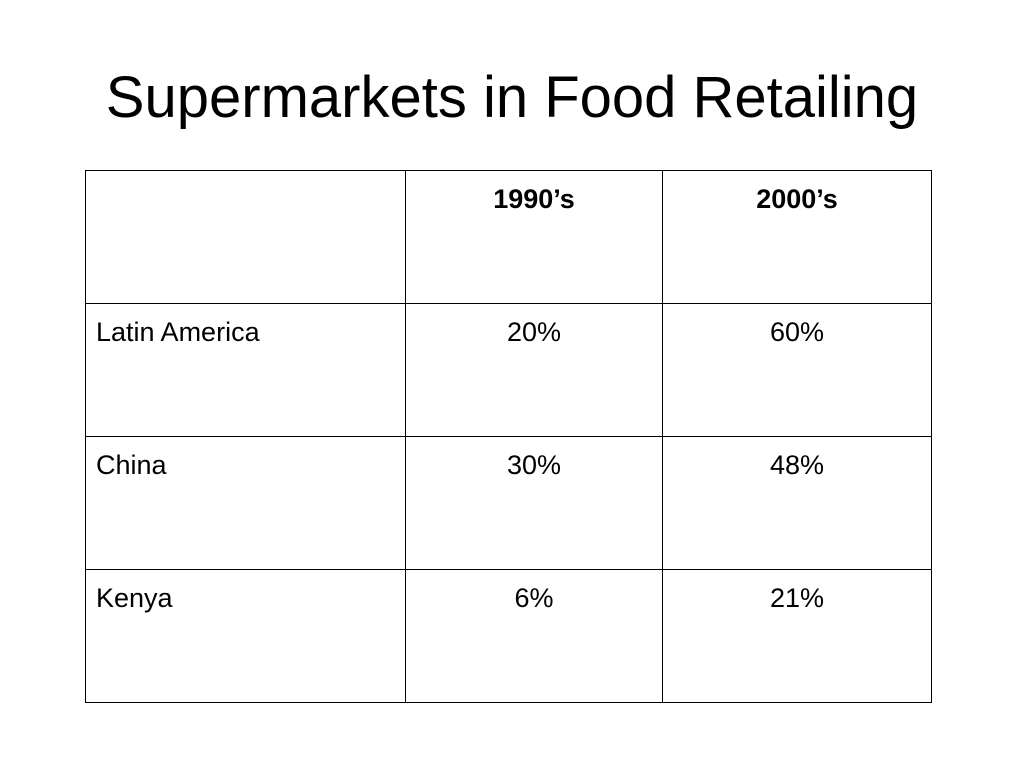  I want to click on table-cell: 30%, so click(534, 503).